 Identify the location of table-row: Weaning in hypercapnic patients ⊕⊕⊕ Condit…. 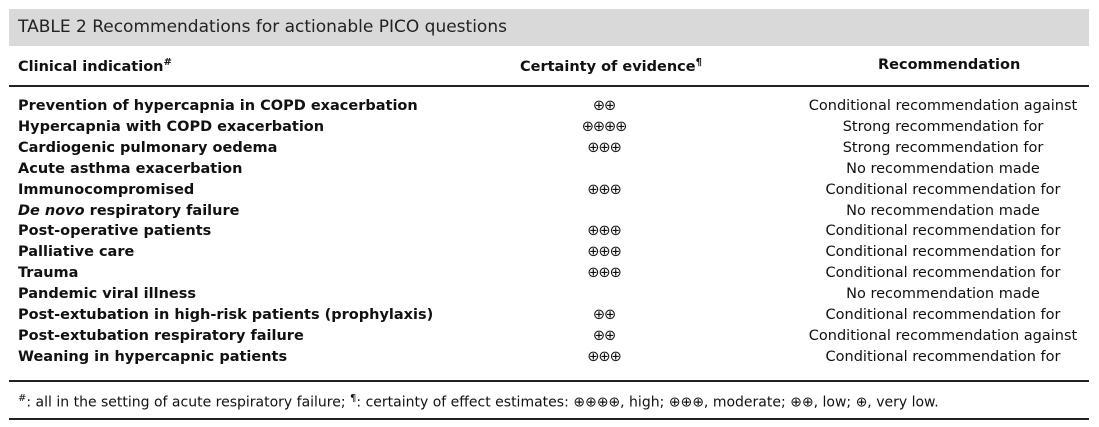
(549, 359).